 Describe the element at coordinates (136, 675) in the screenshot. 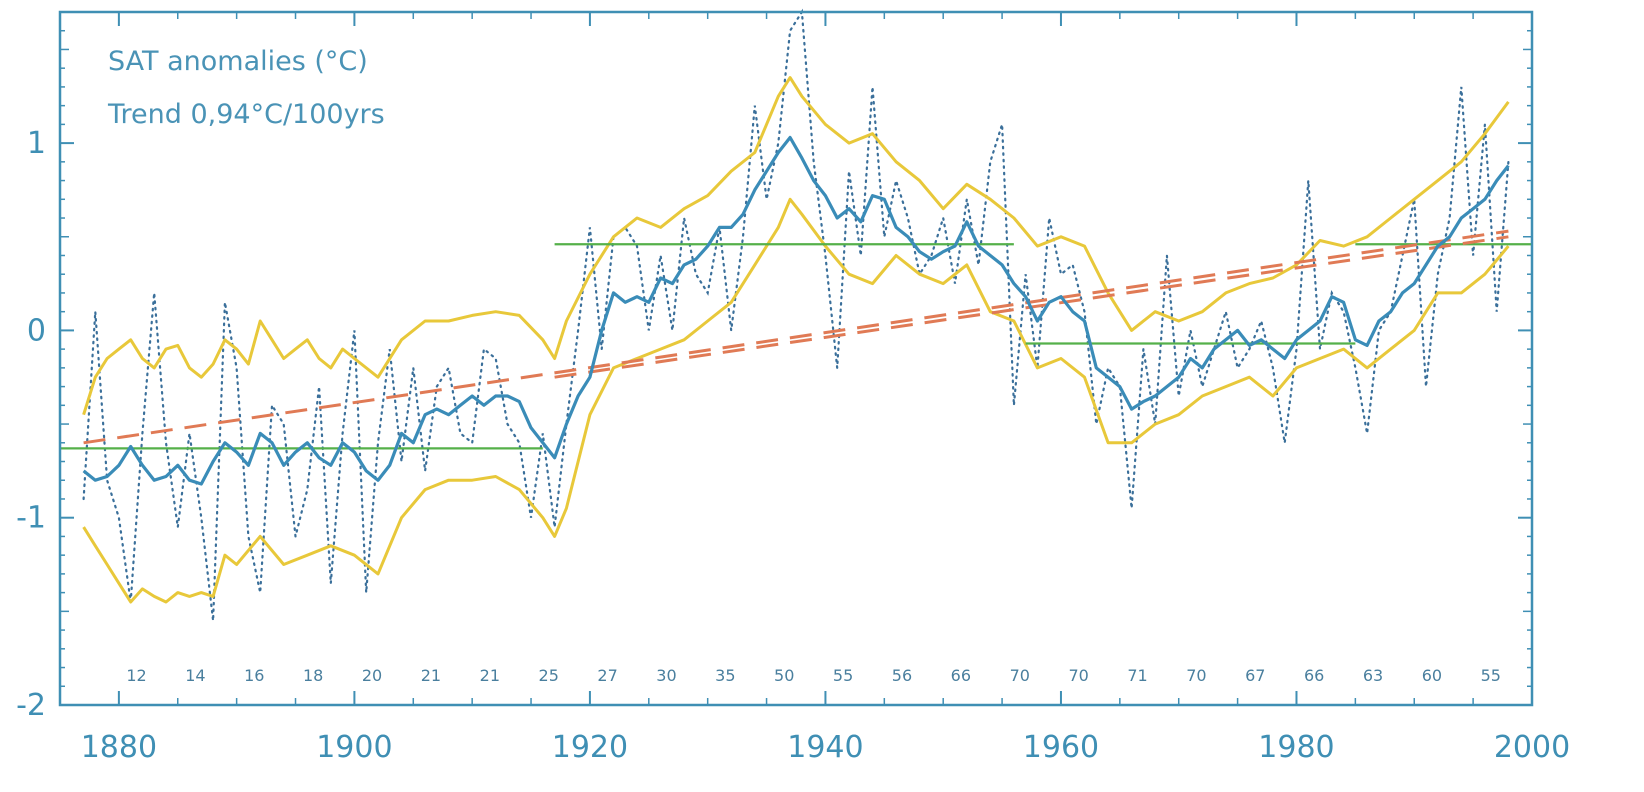

I see `station-count-label: 12` at that location.